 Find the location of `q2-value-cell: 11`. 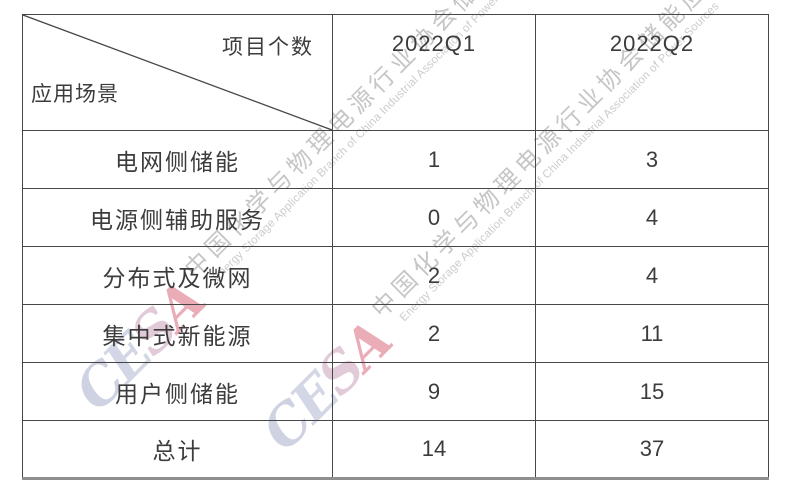

q2-value-cell: 11 is located at coordinates (652, 333).